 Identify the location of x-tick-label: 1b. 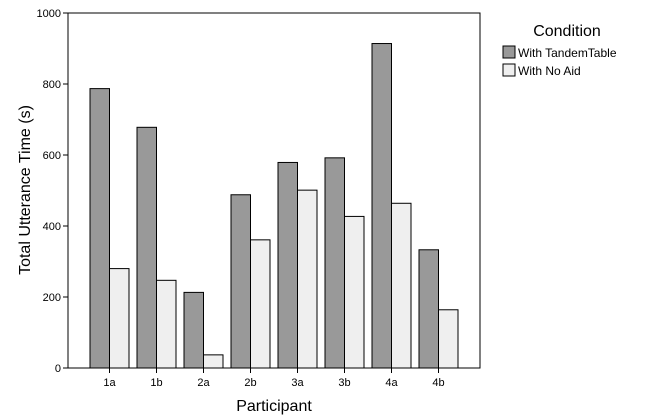
(156, 383).